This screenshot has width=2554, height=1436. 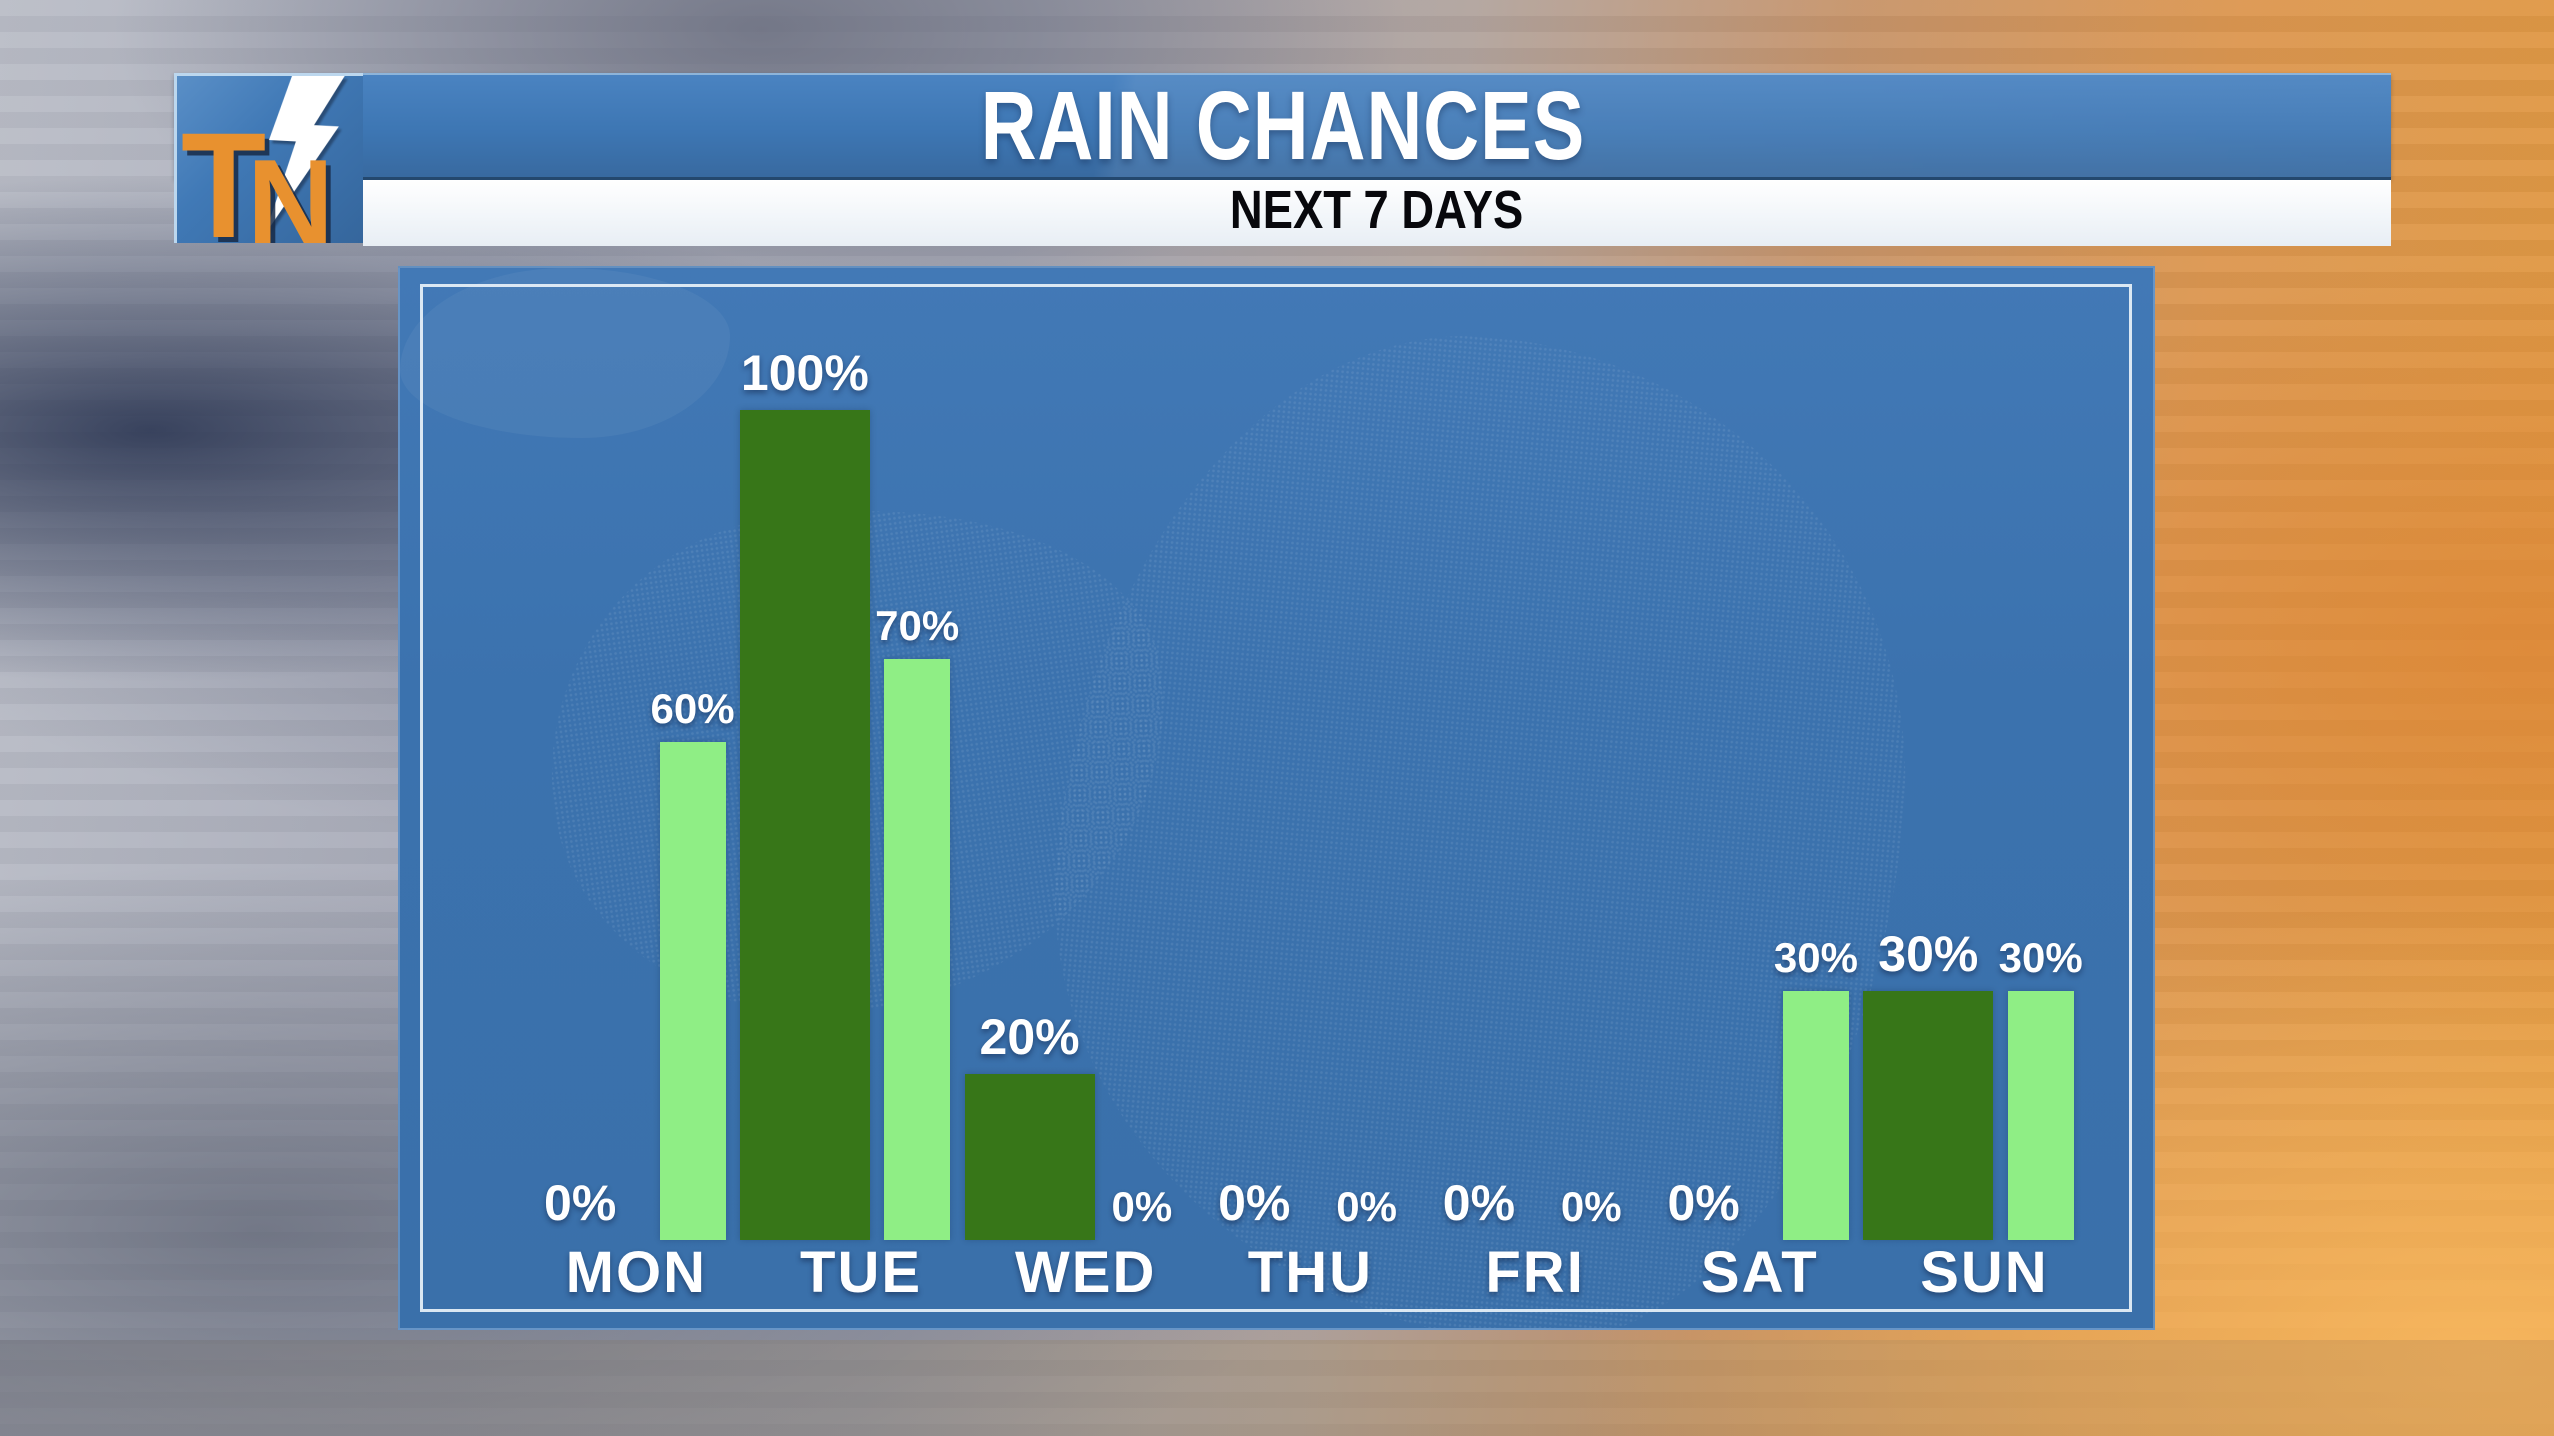 I want to click on subtitle-strip, so click(x=1377, y=211).